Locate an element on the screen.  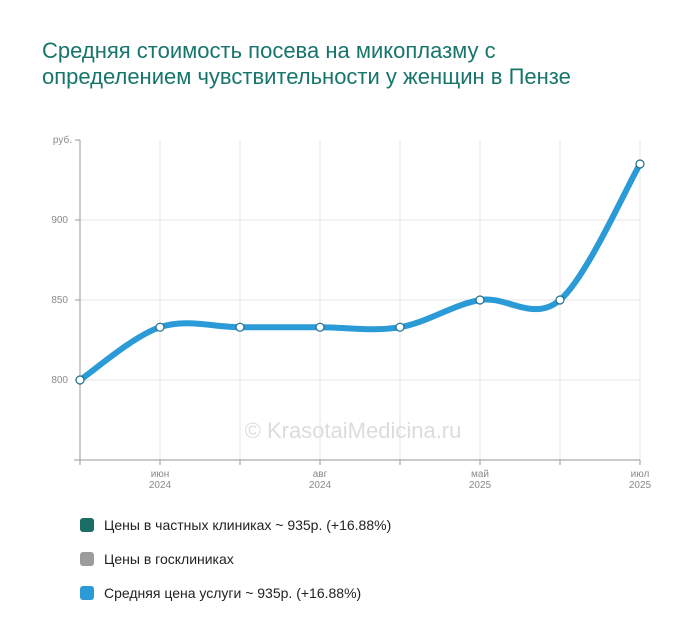
x-tick-month: июл is located at coordinates (640, 474).